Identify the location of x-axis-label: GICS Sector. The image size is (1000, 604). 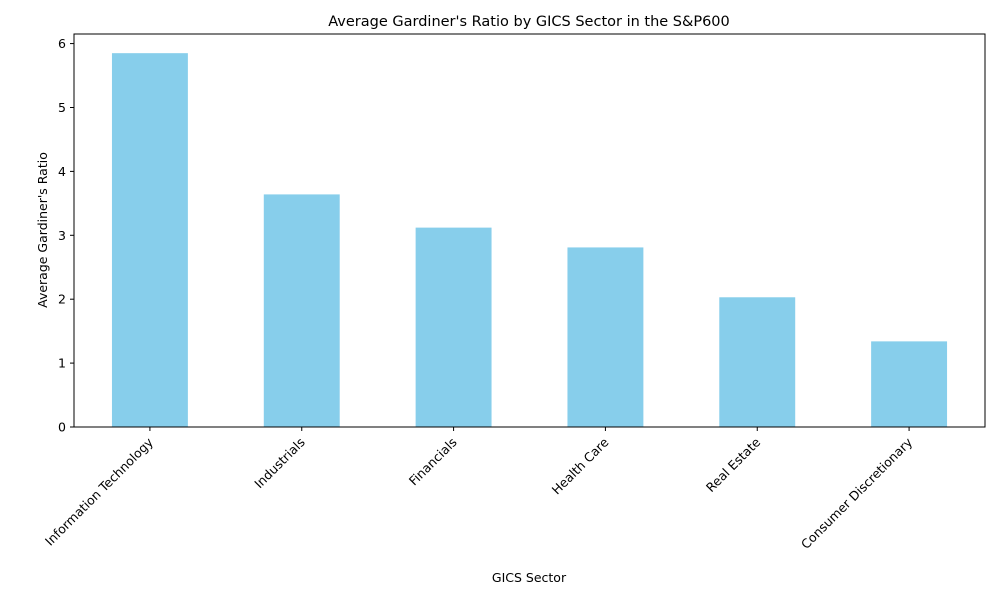
(529, 577).